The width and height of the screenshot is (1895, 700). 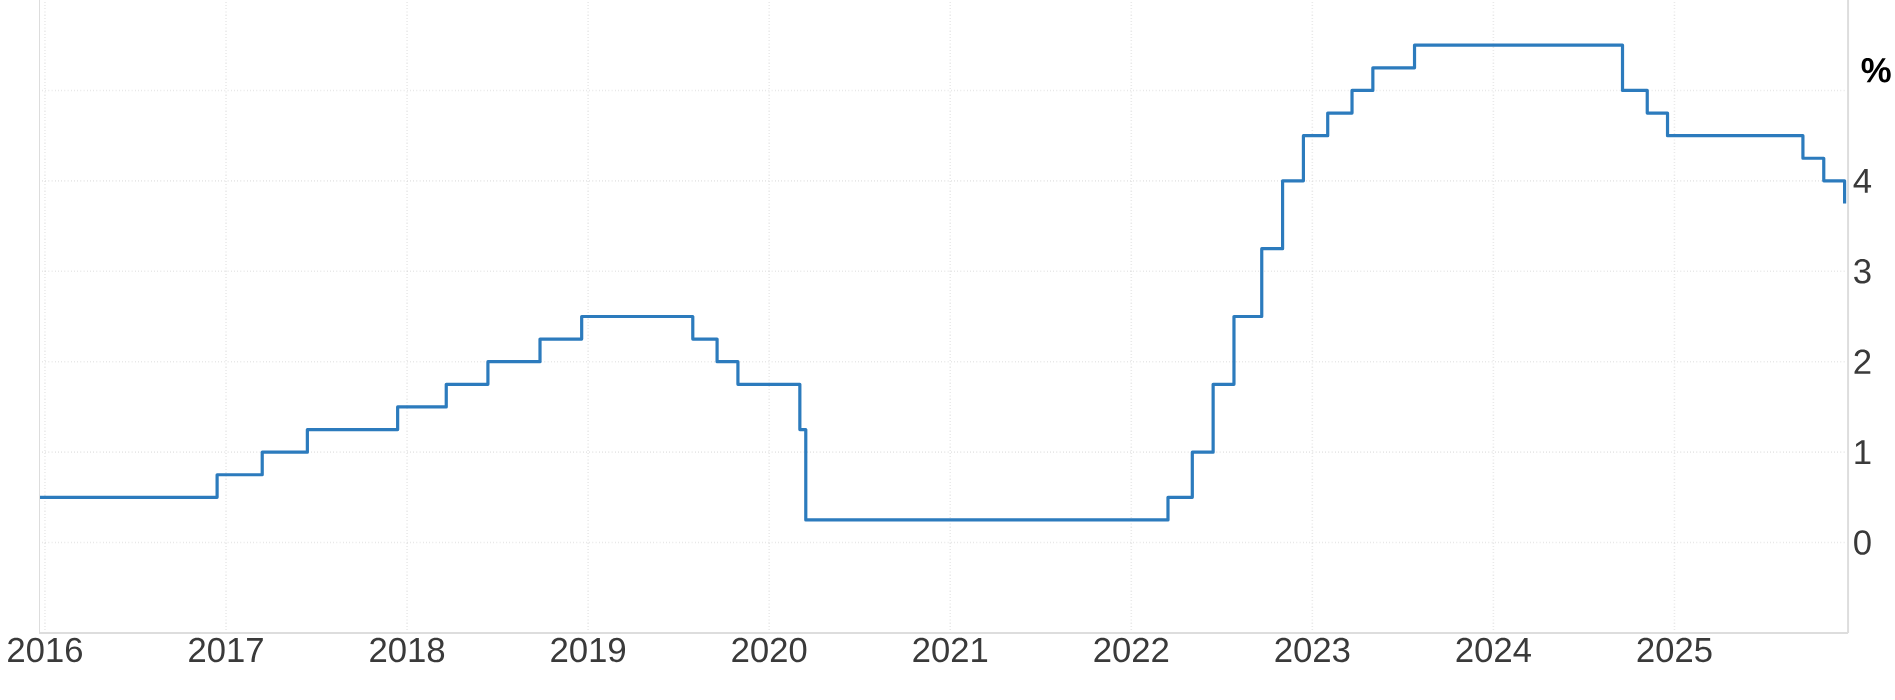 I want to click on x-tick-label: 2020, so click(x=769, y=650).